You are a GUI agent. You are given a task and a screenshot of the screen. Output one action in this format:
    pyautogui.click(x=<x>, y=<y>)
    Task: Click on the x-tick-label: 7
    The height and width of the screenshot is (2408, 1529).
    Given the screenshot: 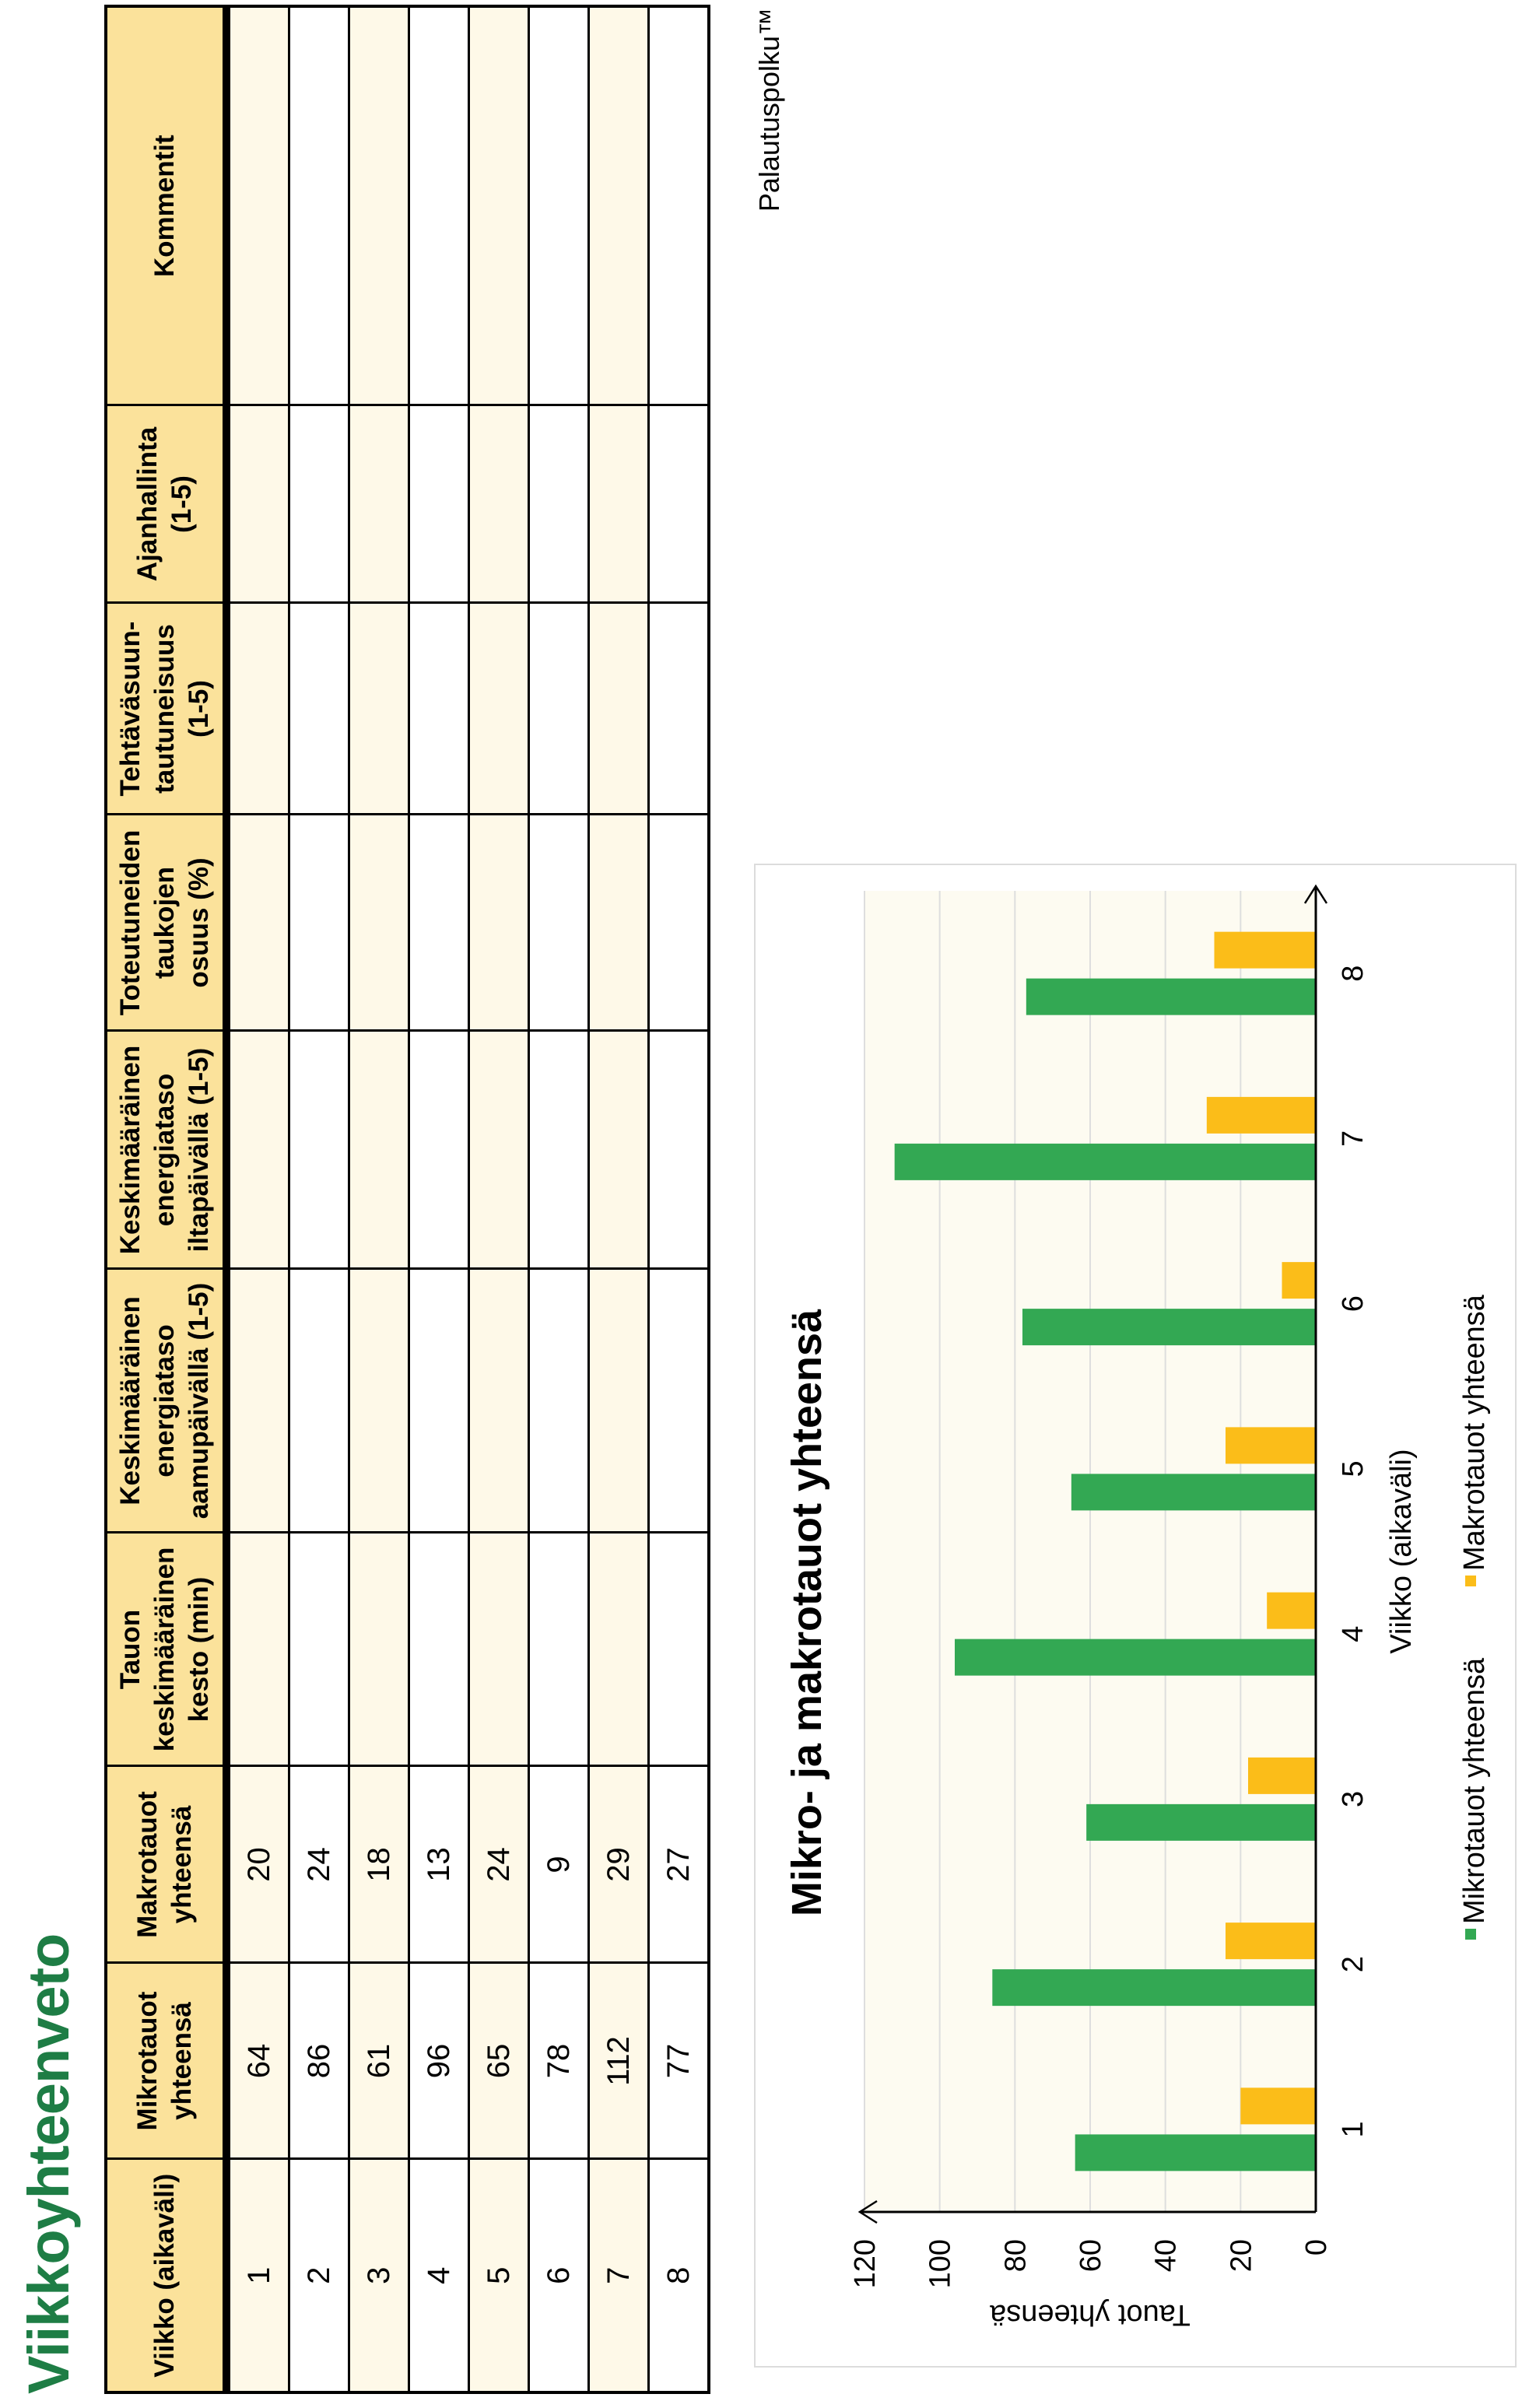 What is the action you would take?
    pyautogui.click(x=1353, y=1138)
    